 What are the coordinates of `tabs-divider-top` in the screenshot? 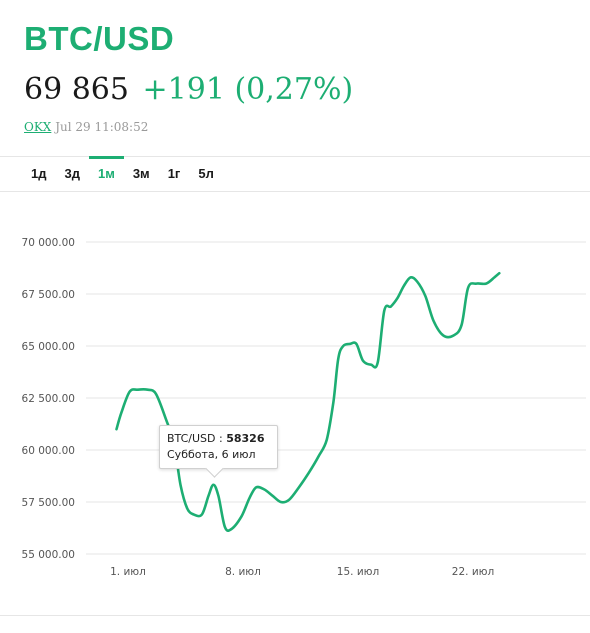 It's located at (295, 156).